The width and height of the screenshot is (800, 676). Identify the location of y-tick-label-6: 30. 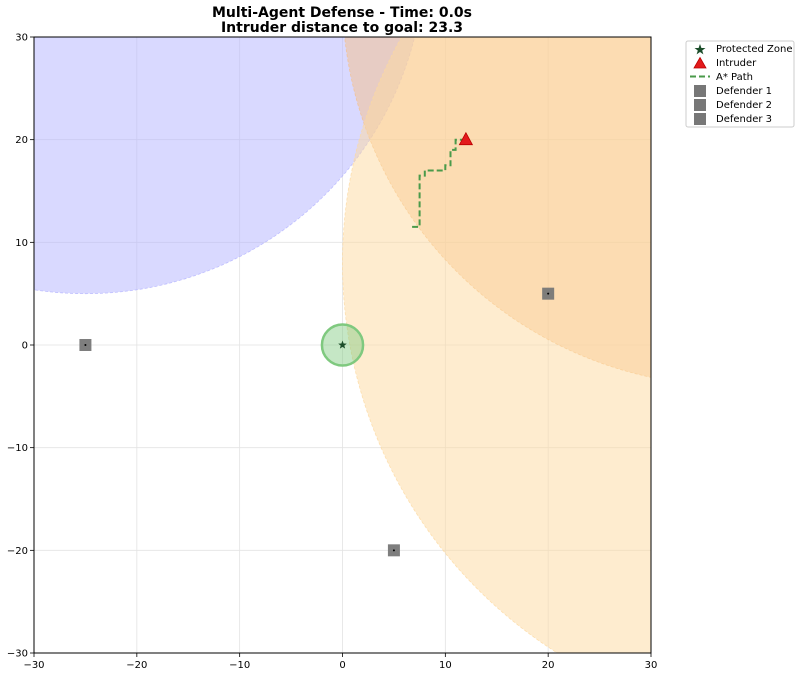
(21, 38).